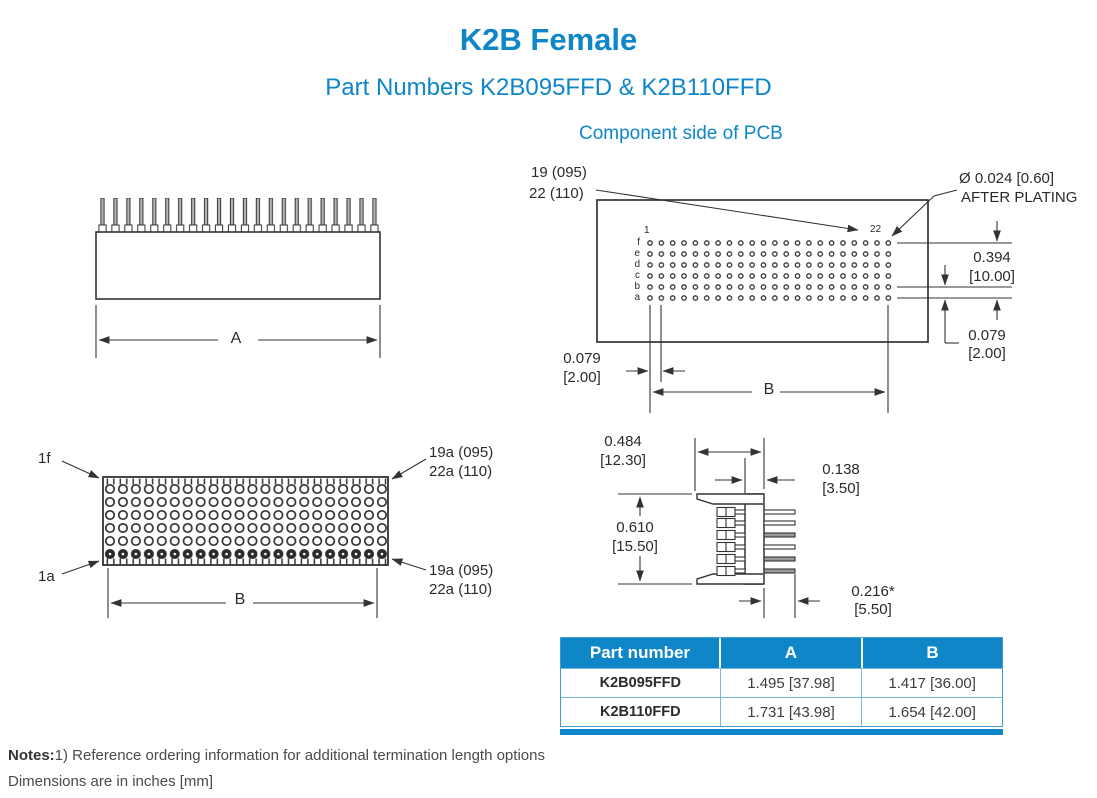  What do you see at coordinates (637, 297) in the screenshot?
I see `row-label-a: a` at bounding box center [637, 297].